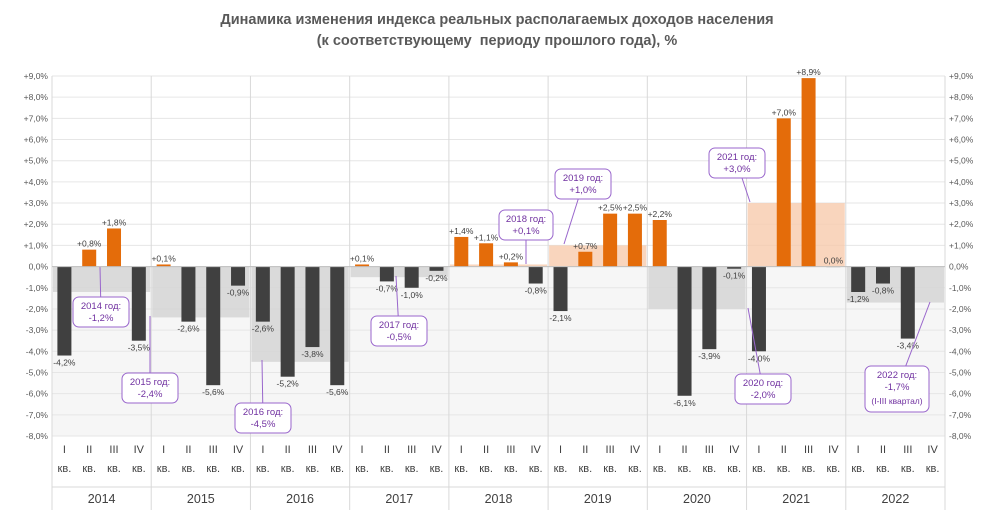 This screenshot has height=520, width=995. What do you see at coordinates (101, 318) in the screenshot?
I see `callout-line2: -1,2%` at bounding box center [101, 318].